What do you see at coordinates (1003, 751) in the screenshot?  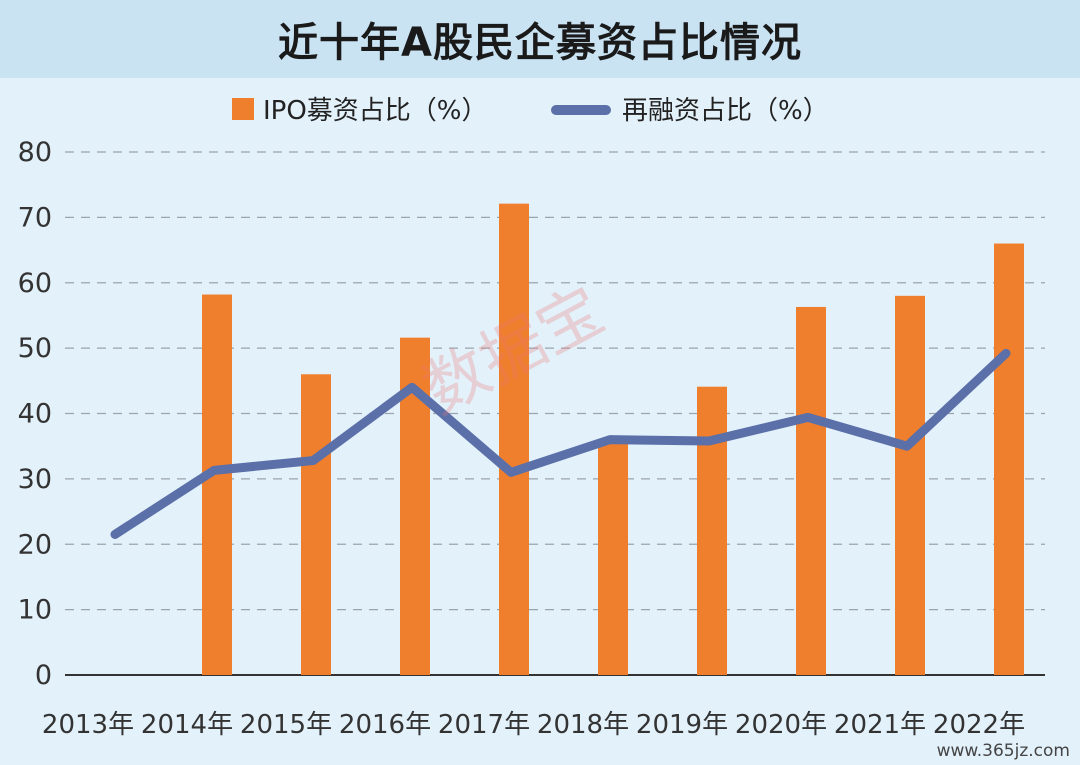 I see `source-url: www.365jz.com` at bounding box center [1003, 751].